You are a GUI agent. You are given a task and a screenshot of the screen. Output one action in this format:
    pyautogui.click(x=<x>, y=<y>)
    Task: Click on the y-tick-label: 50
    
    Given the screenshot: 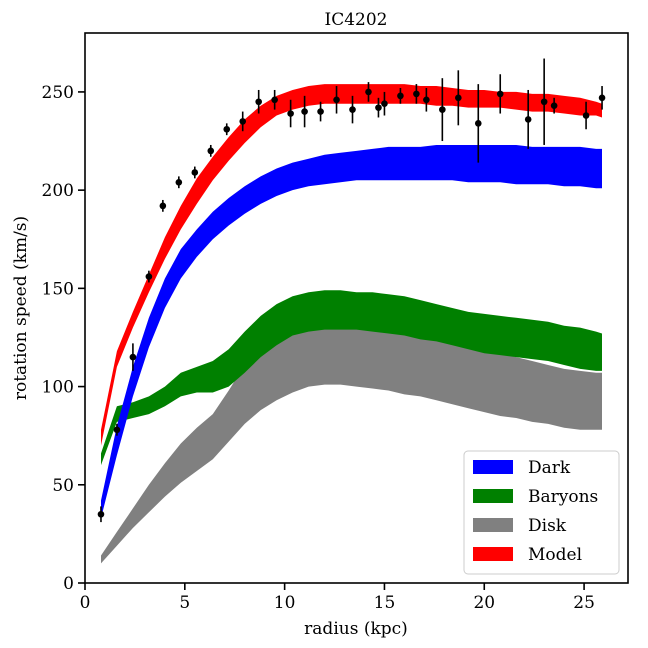 What is the action you would take?
    pyautogui.click(x=63, y=486)
    